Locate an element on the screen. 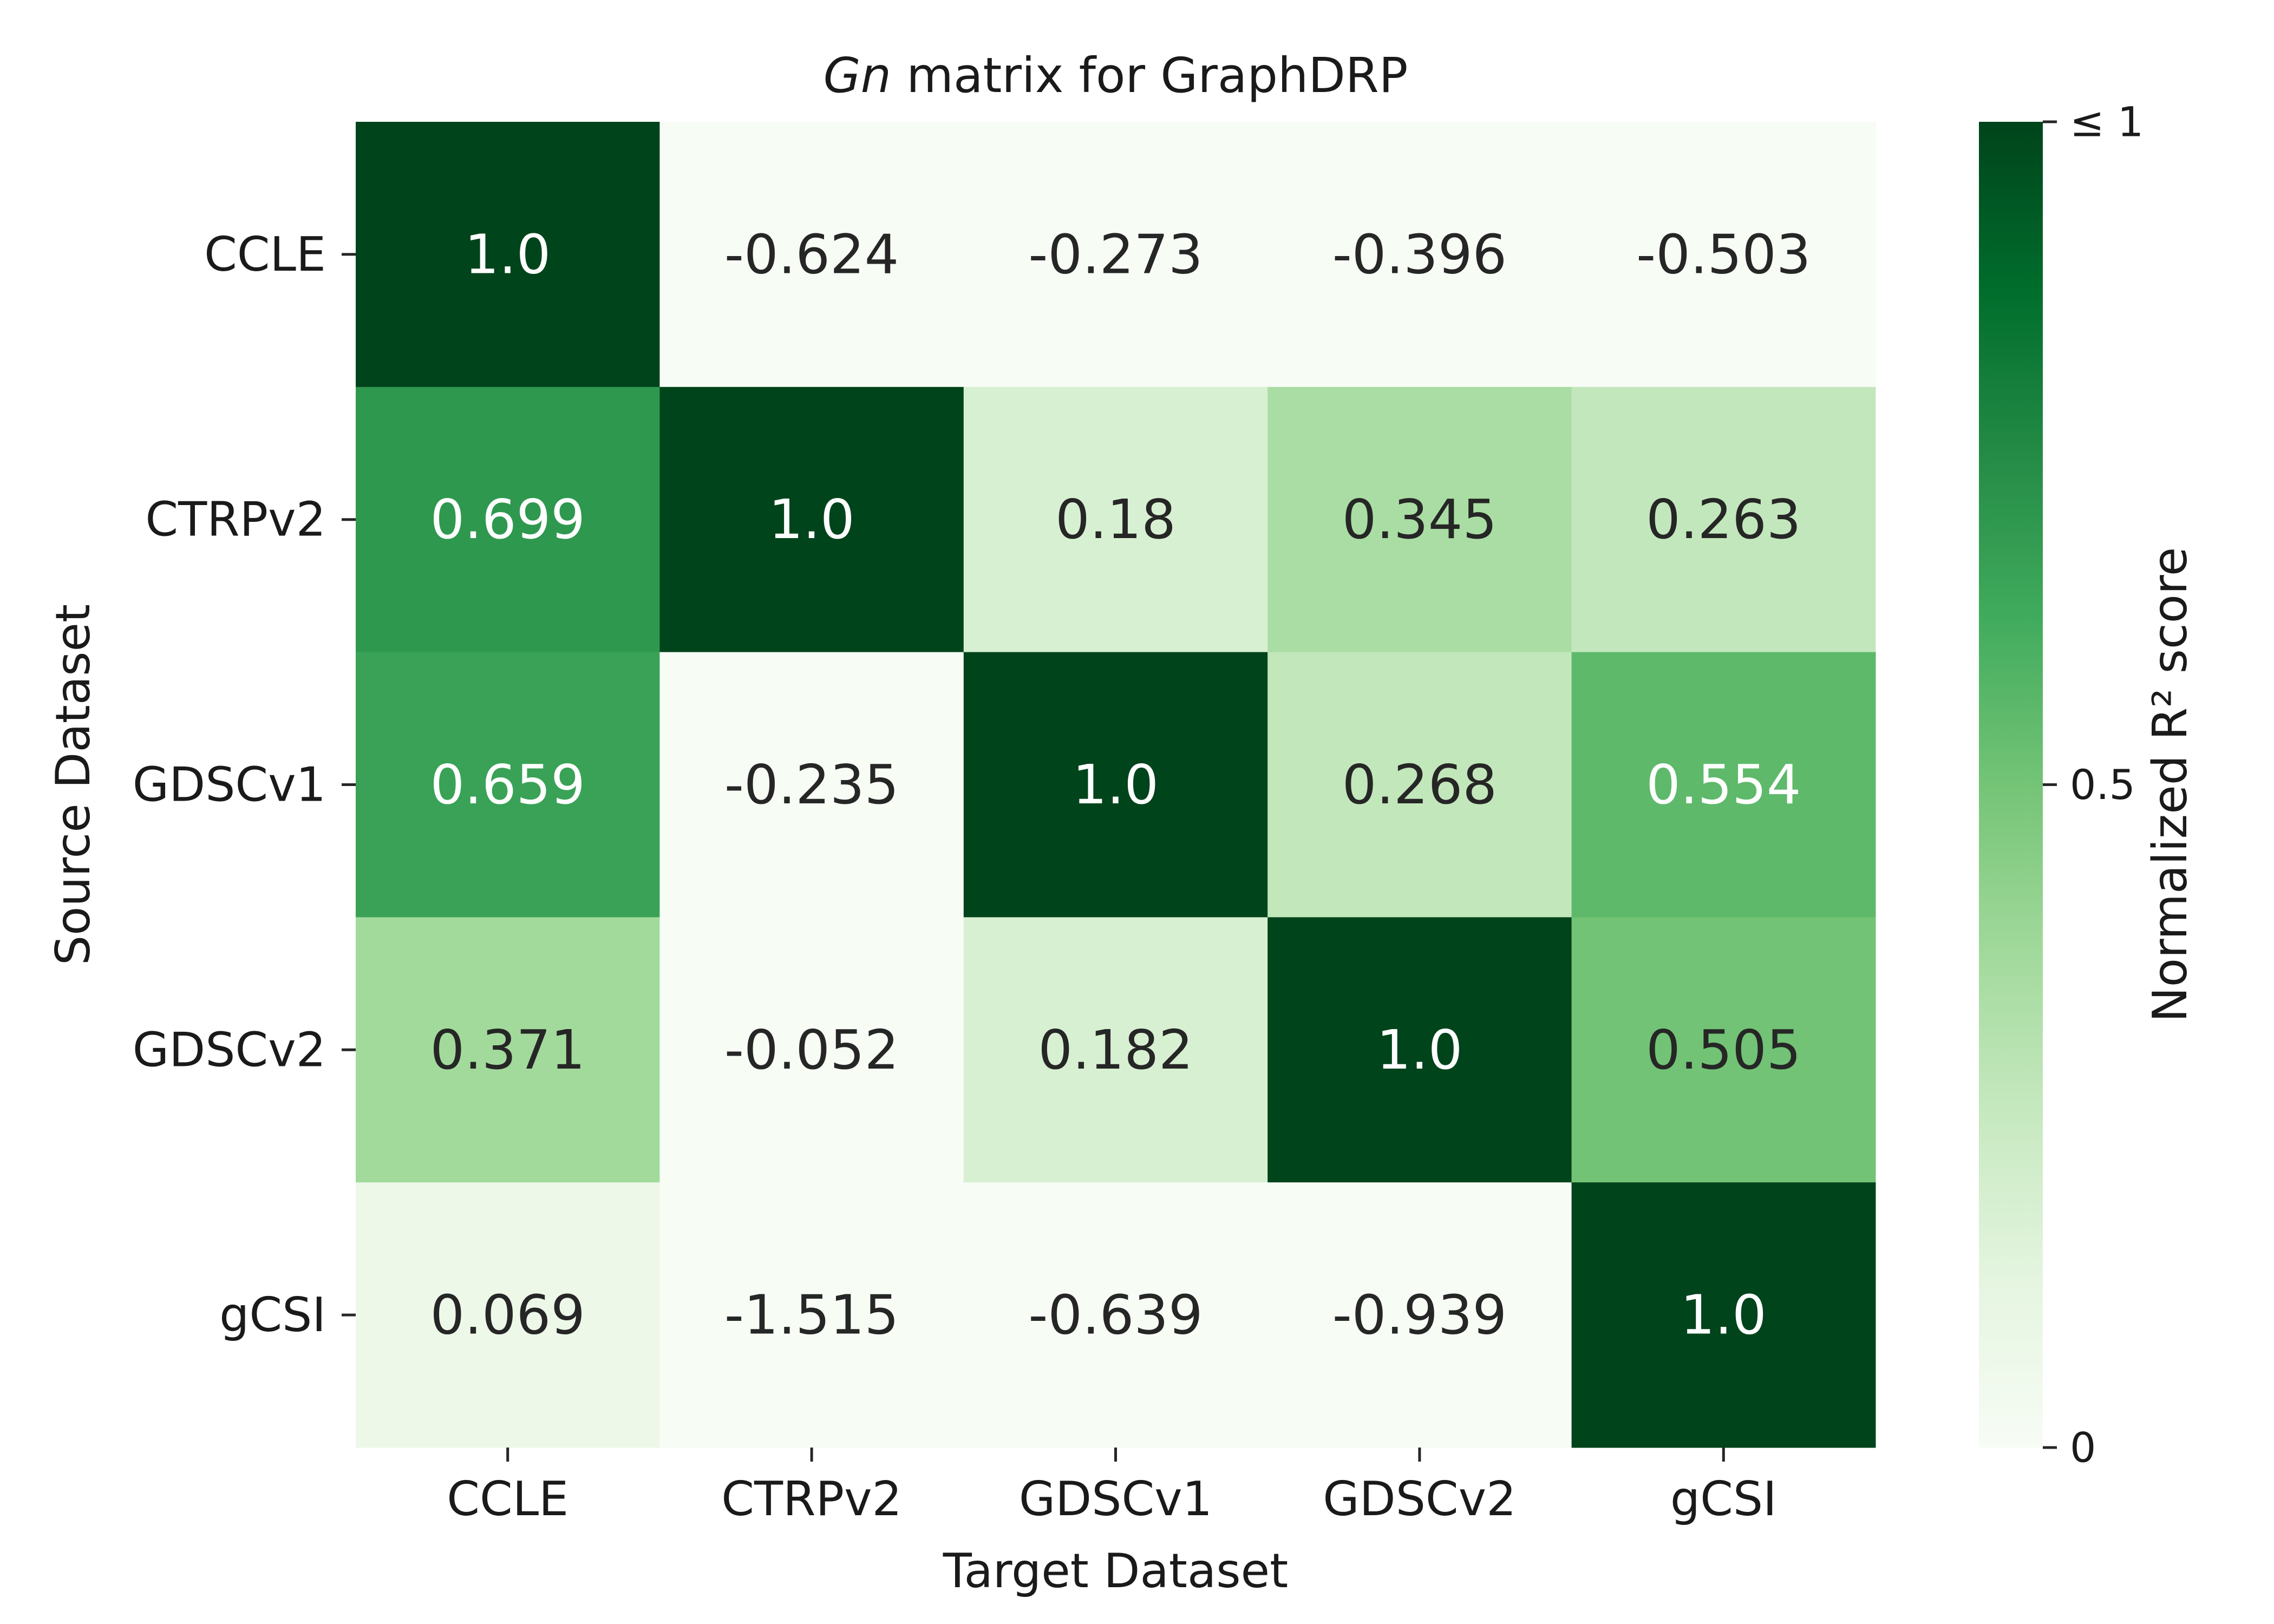  cell-value-label: 0.18 is located at coordinates (1115, 519).